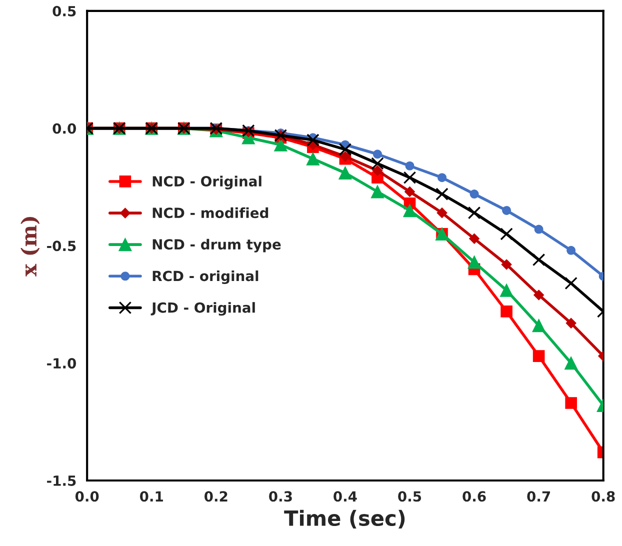  Describe the element at coordinates (64, 128) in the screenshot. I see `y-tick-label: 0.0` at that location.